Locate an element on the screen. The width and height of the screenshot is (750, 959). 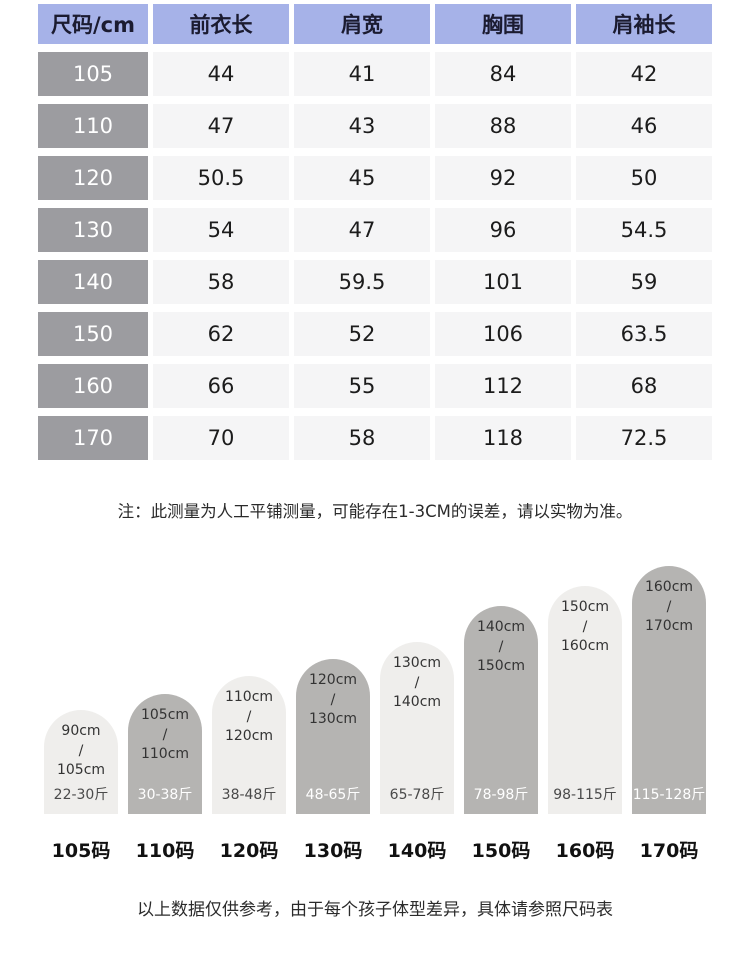
table-row: 150 62 52 106 63.5 is located at coordinates (375, 334).